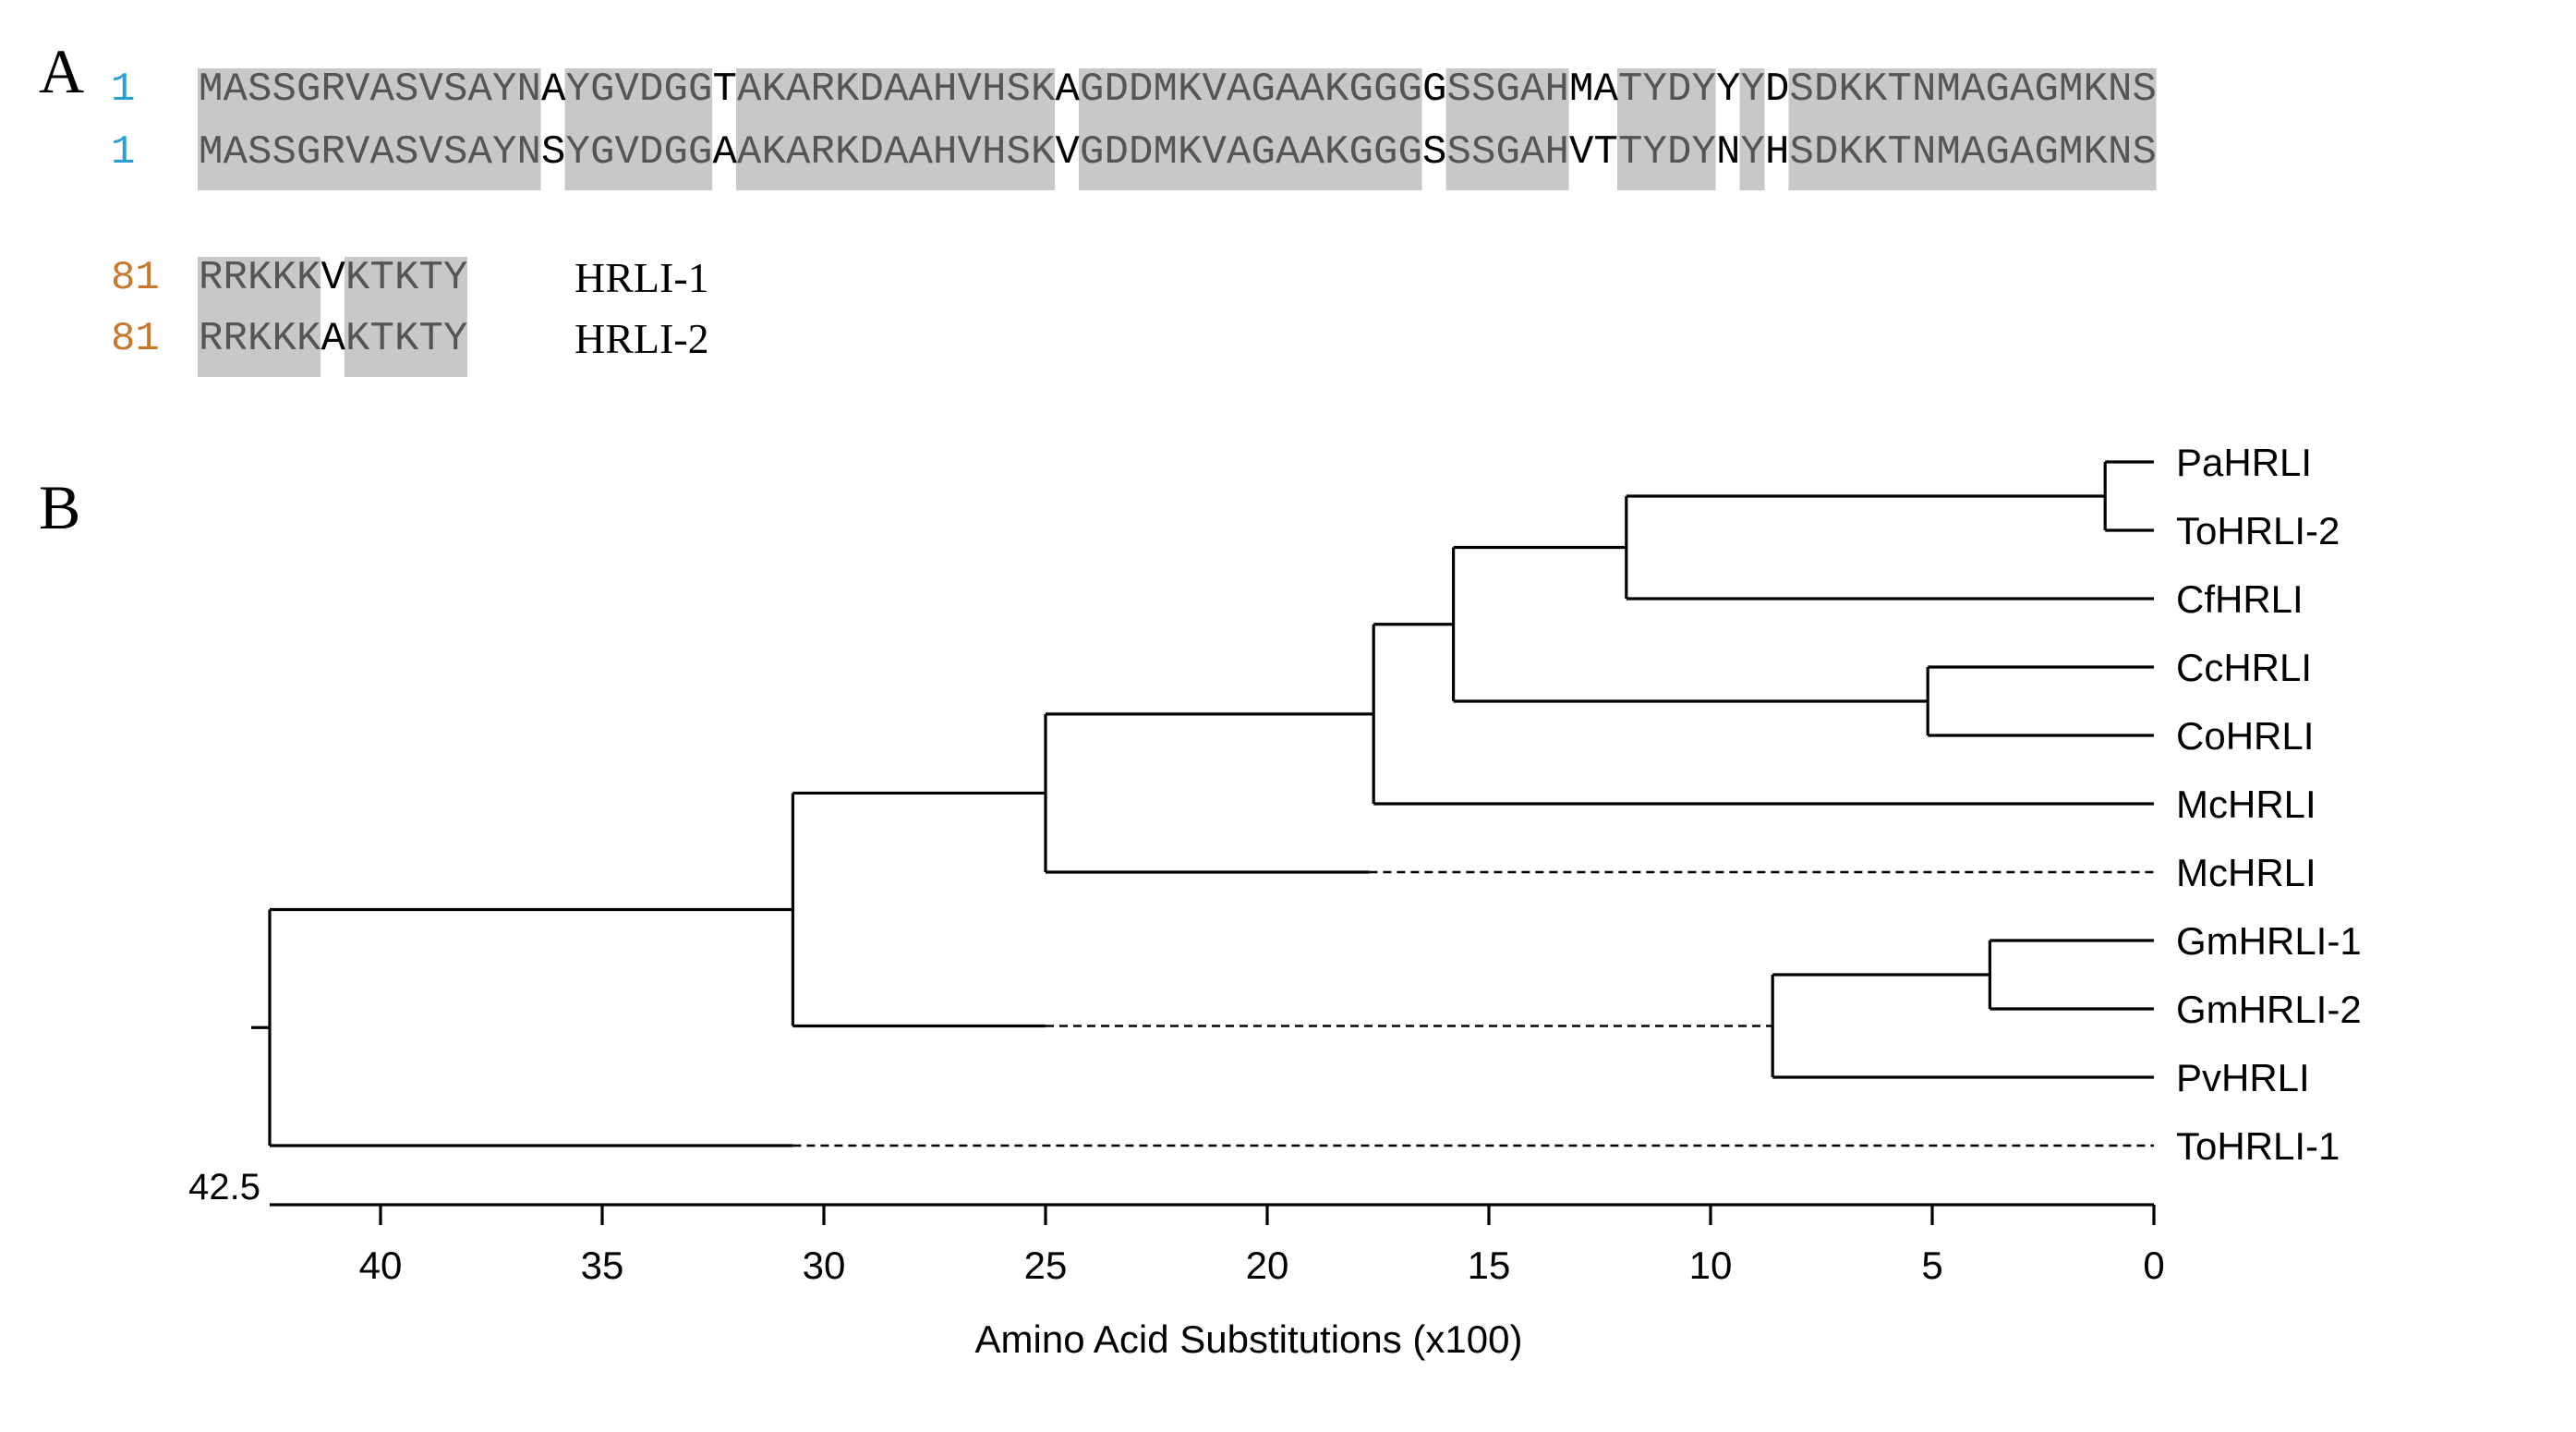  I want to click on sequence-start-number: 81, so click(135, 278).